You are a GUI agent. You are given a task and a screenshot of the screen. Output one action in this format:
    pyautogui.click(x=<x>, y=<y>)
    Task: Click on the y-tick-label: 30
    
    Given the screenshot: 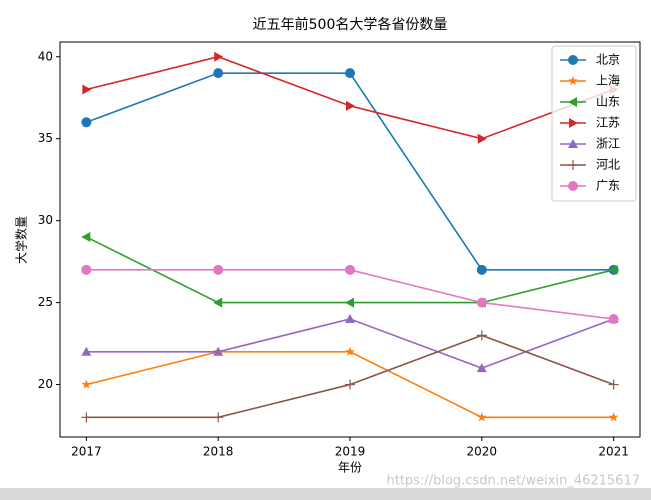 What is the action you would take?
    pyautogui.click(x=45, y=220)
    